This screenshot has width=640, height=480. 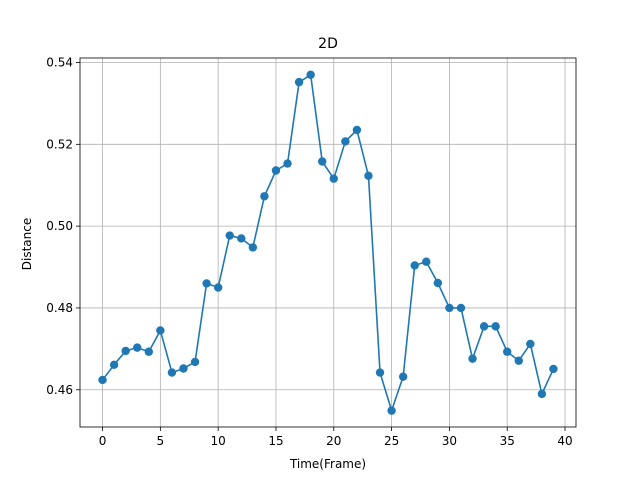 I want to click on y-axis: 0.46 0.48 0.50 0.52 0.54, so click(x=63, y=226).